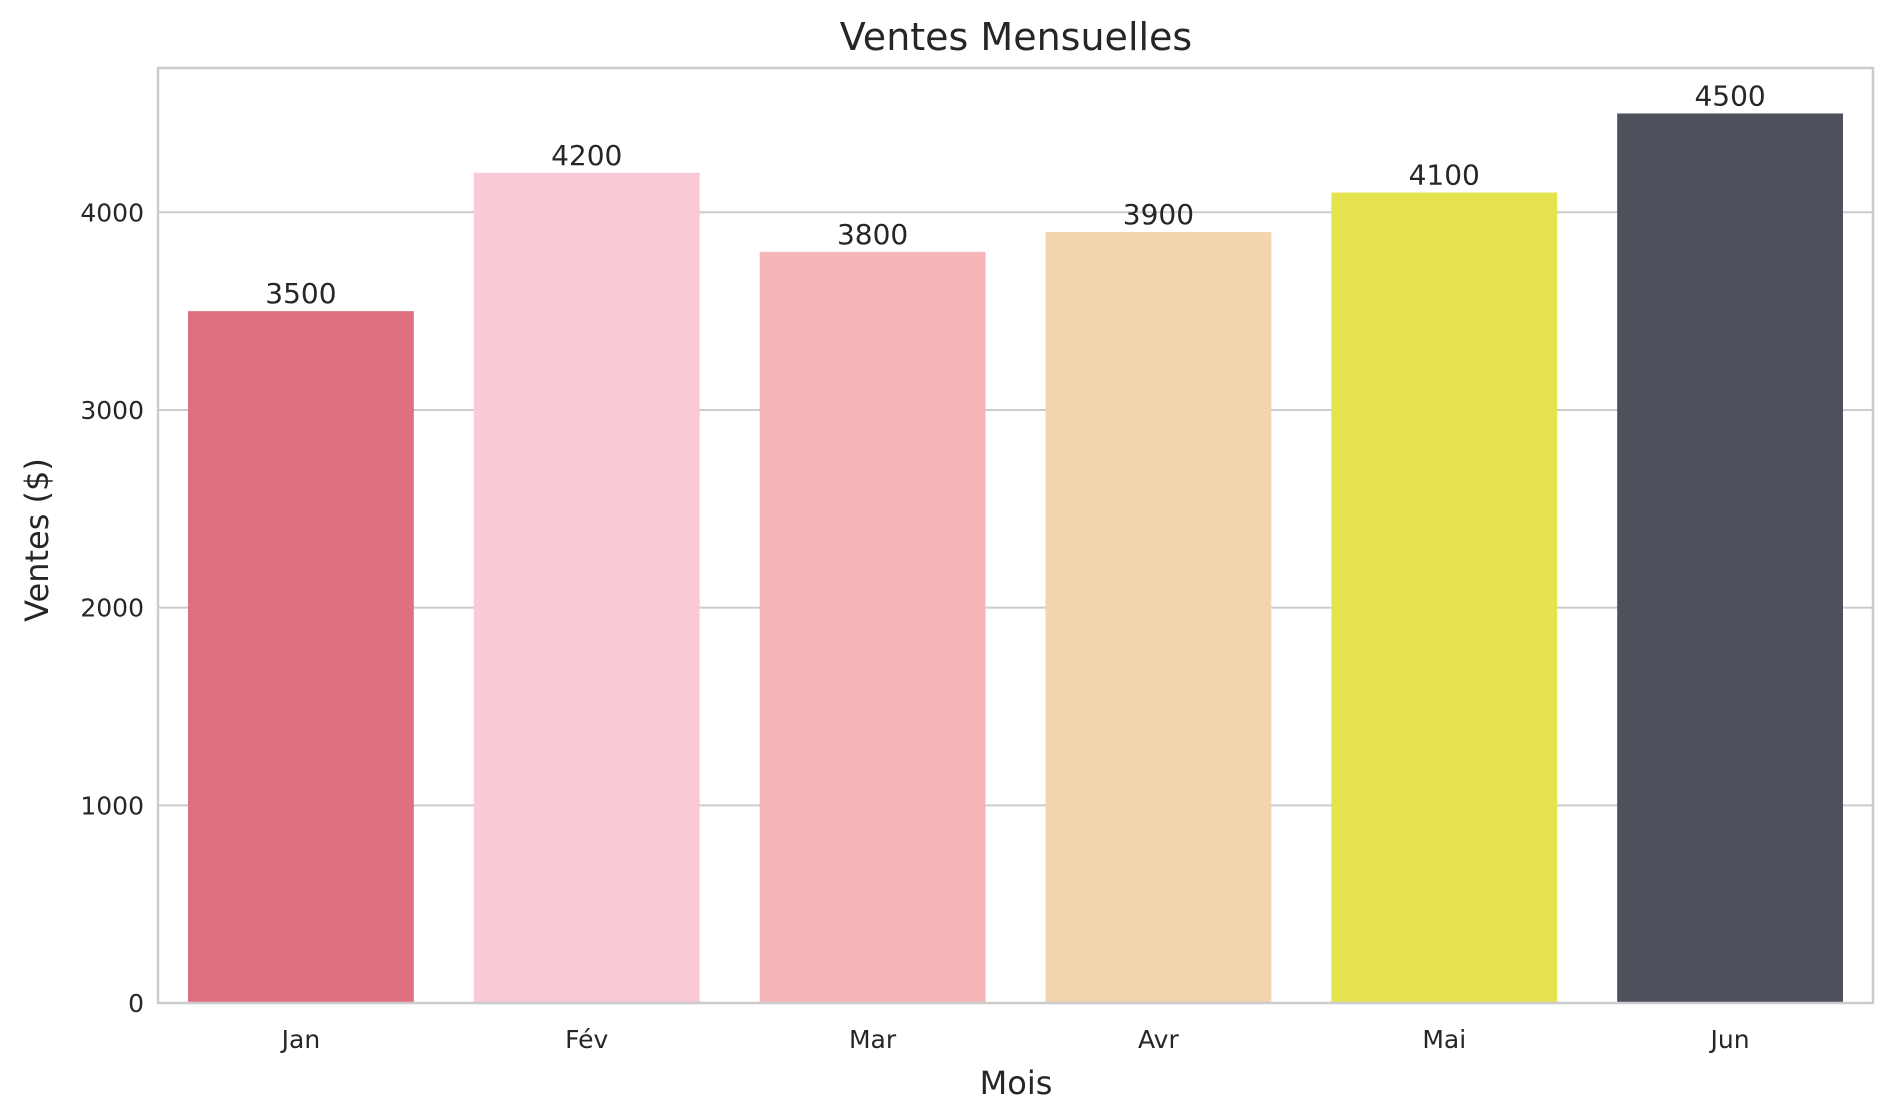  What do you see at coordinates (1158, 1039) in the screenshot?
I see `x-tick-label-4: Avr` at bounding box center [1158, 1039].